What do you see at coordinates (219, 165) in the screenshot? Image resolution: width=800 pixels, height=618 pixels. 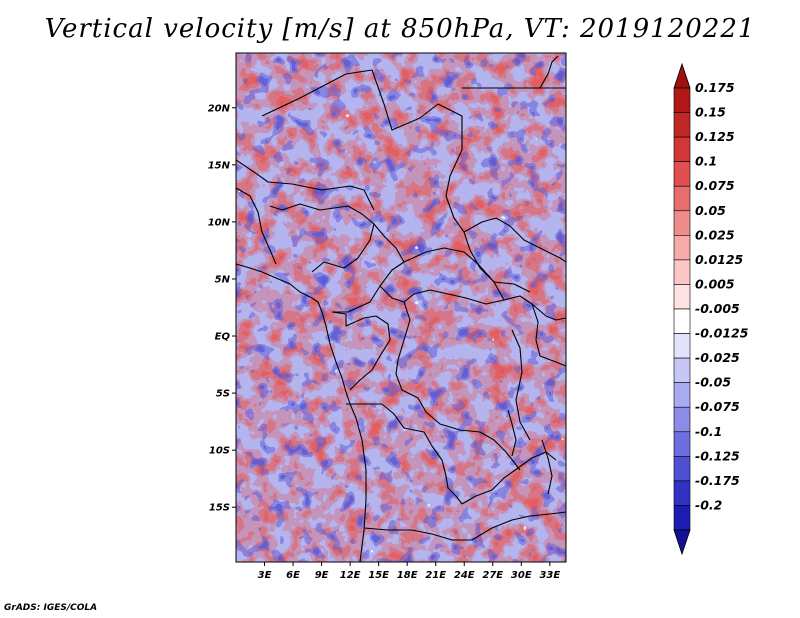 I see `lat-label: 15N` at bounding box center [219, 165].